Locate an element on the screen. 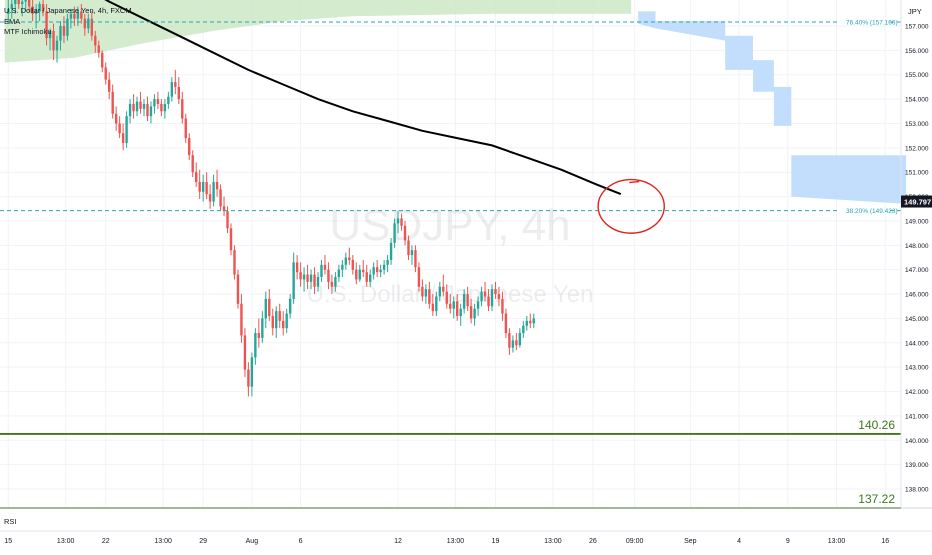 The image size is (932, 555). chart-title: U.S. Dollar / Japanese Yen, 4h, FXCM is located at coordinates (68, 10).